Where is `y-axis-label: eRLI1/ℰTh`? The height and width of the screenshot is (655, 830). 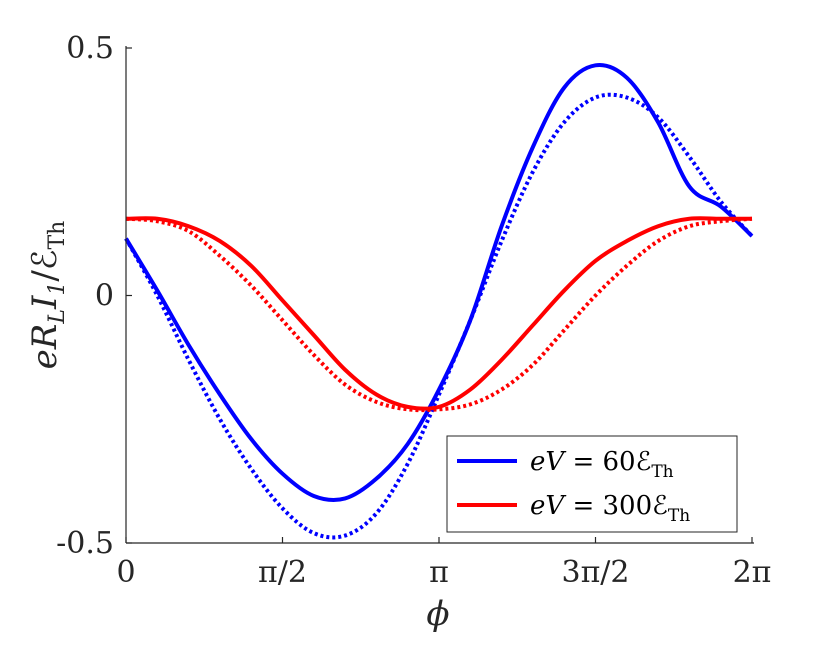 y-axis-label: eRLI1/ℰTh is located at coordinates (47, 295).